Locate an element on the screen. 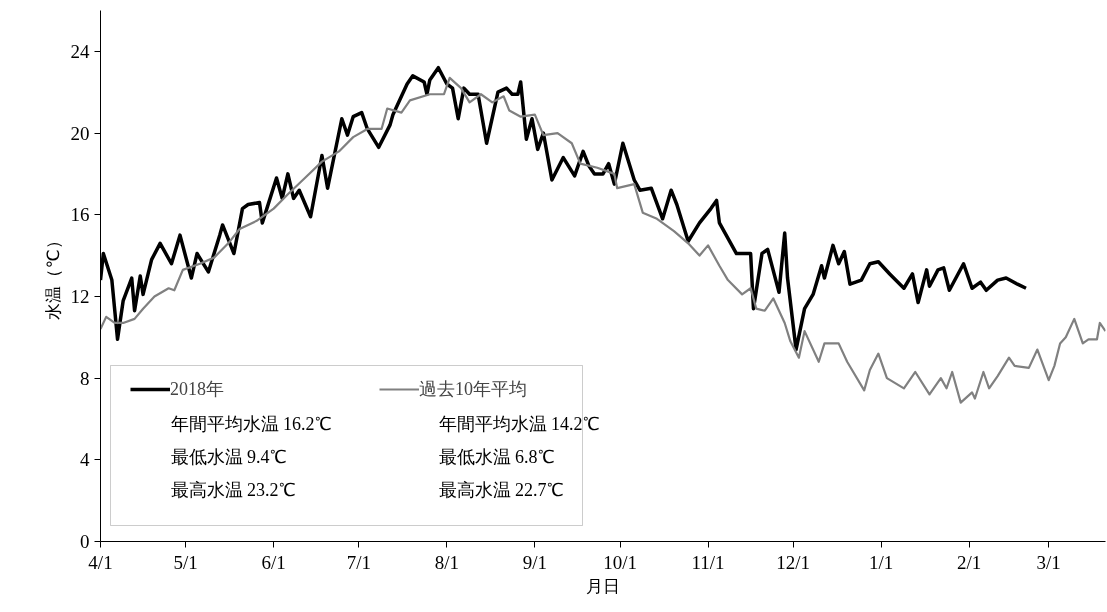  x-axis-title: 月日 is located at coordinates (603, 585).